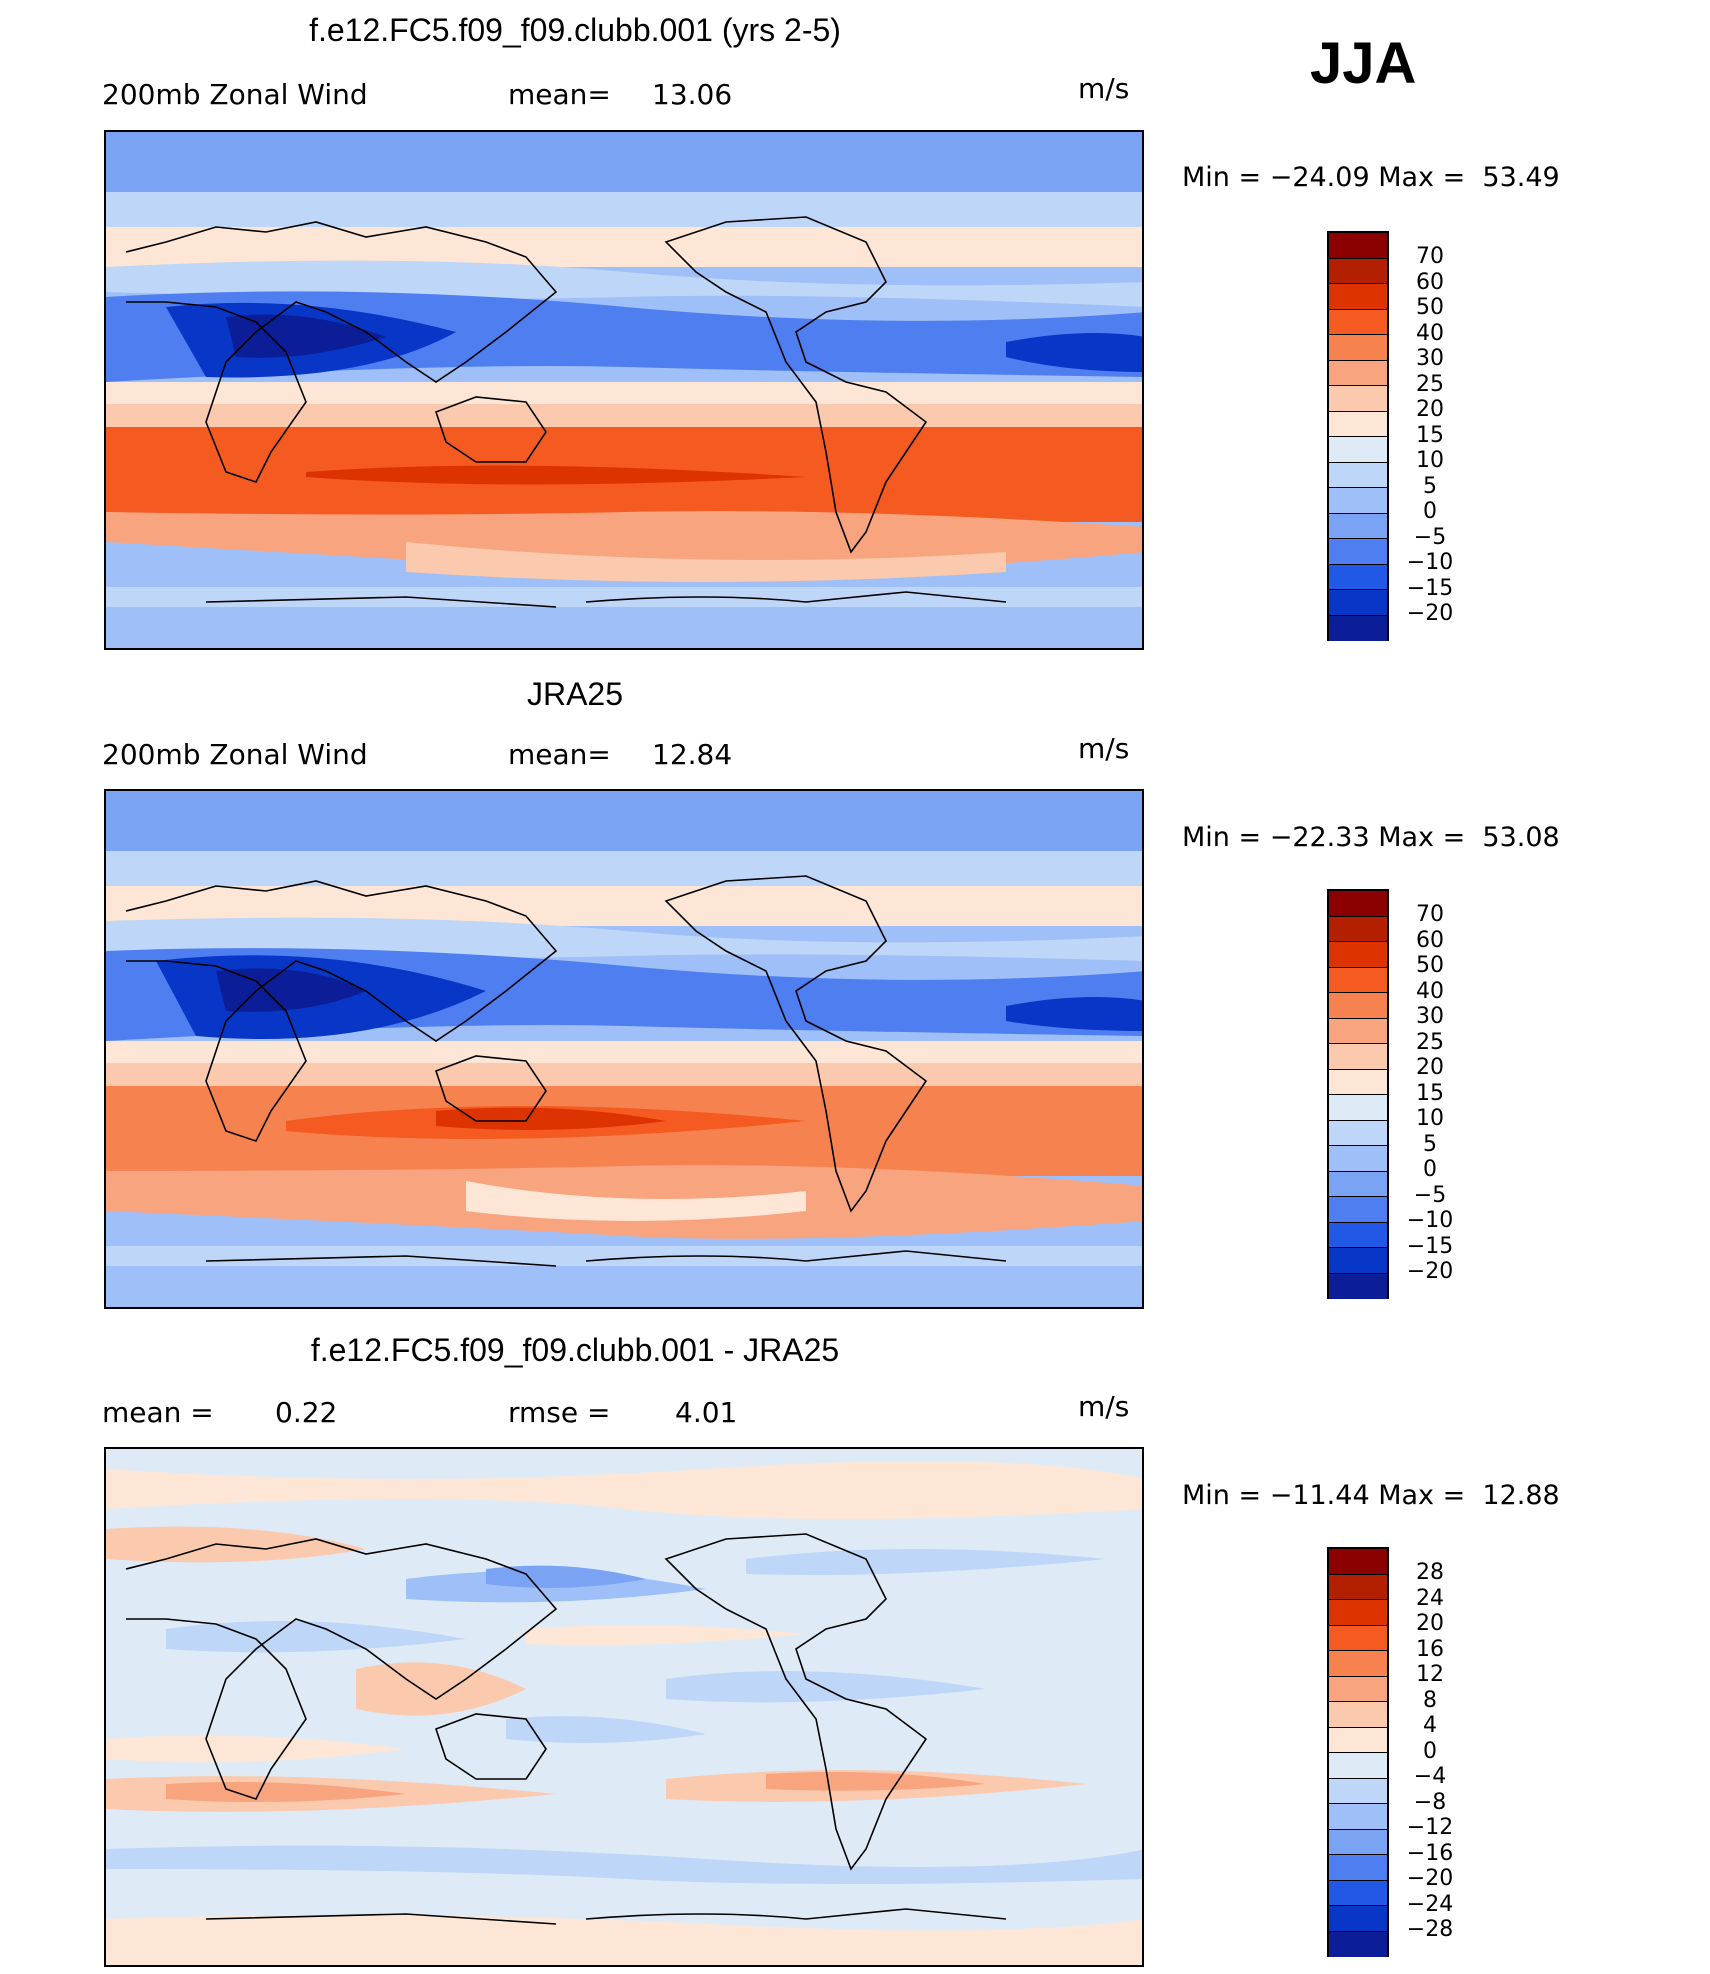 The width and height of the screenshot is (1710, 1974). I want to click on panel1-title: f.e12.FC5.f09_f09.clubb.001 (yrs 2-5), so click(575, 30).